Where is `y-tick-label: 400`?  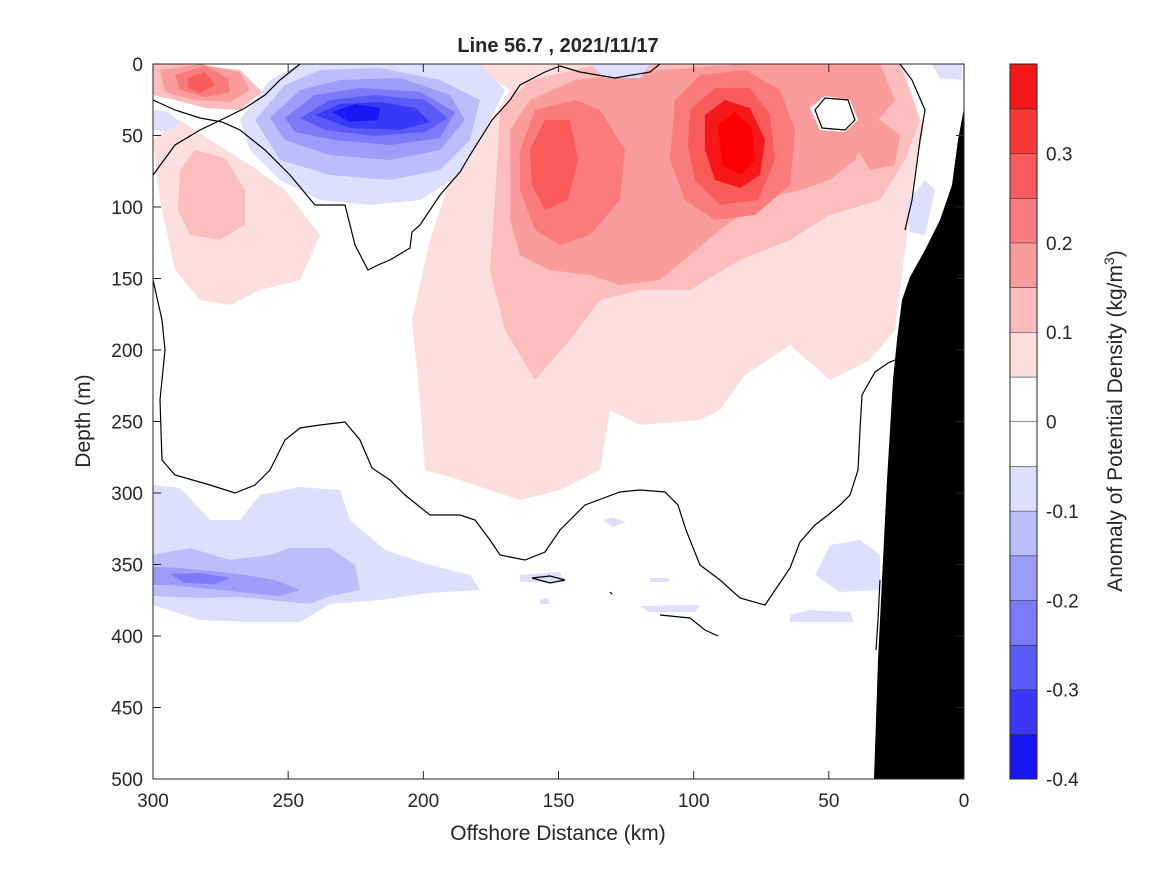
y-tick-label: 400 is located at coordinates (127, 637).